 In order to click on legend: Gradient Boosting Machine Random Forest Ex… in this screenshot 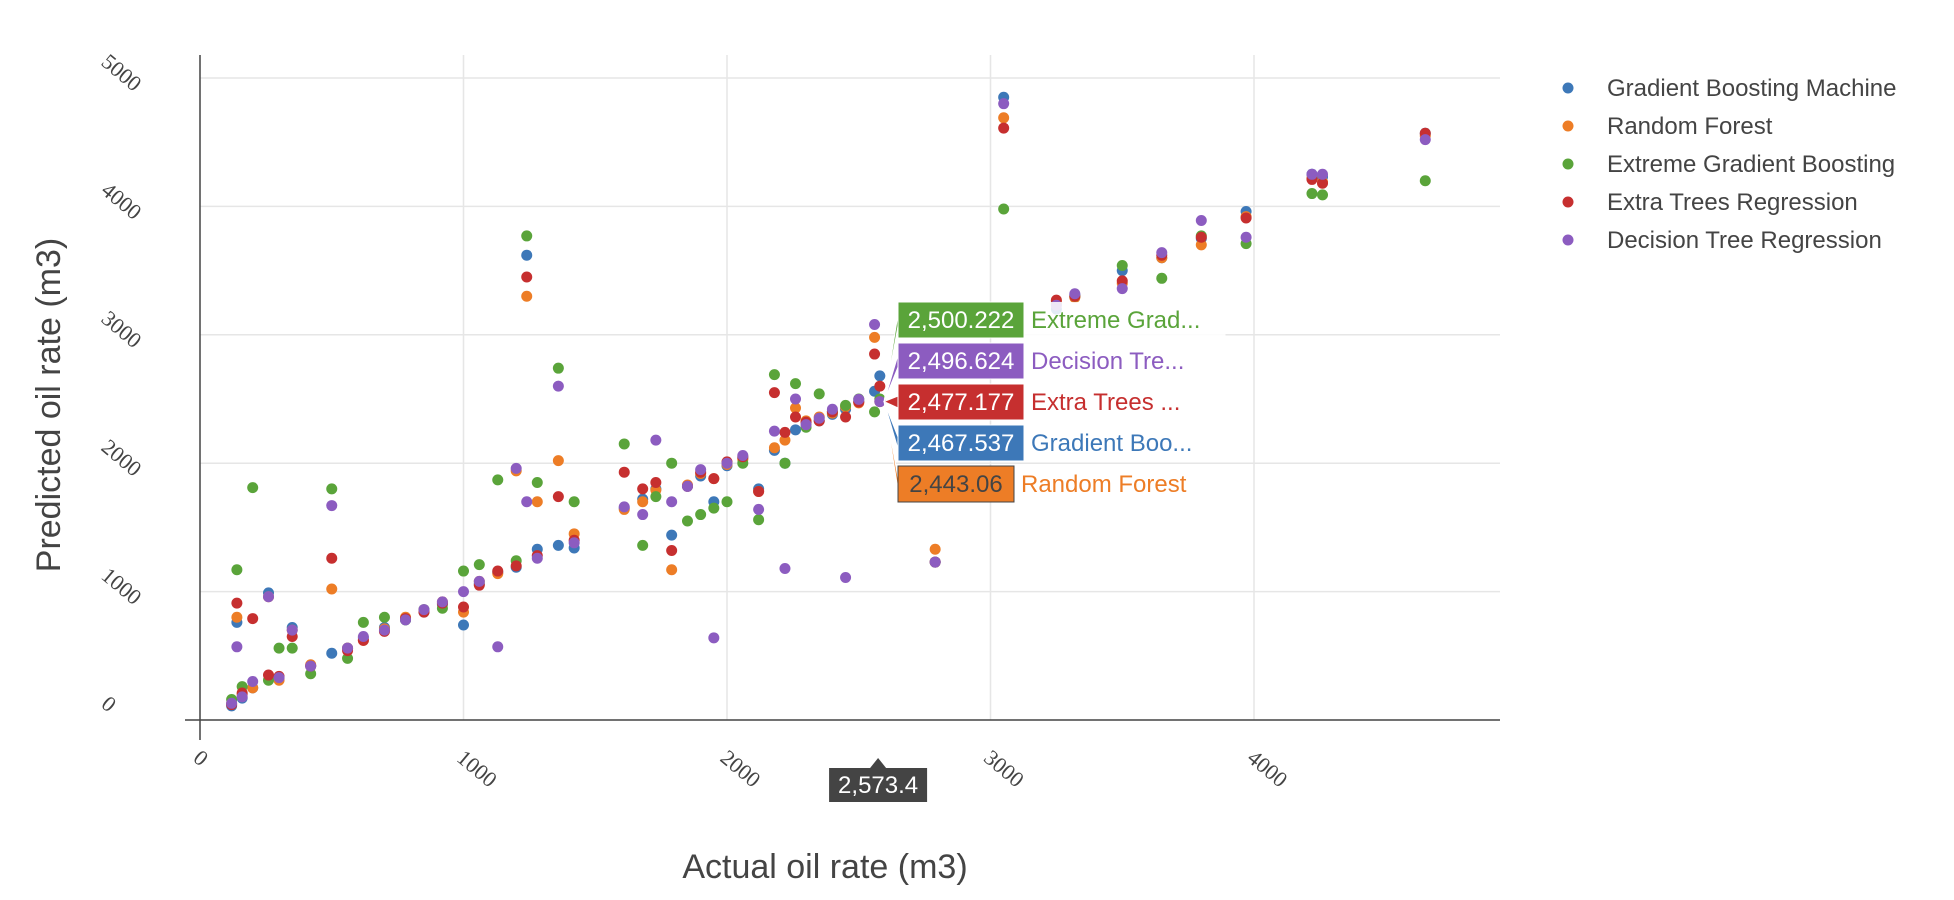, I will do `click(1729, 164)`.